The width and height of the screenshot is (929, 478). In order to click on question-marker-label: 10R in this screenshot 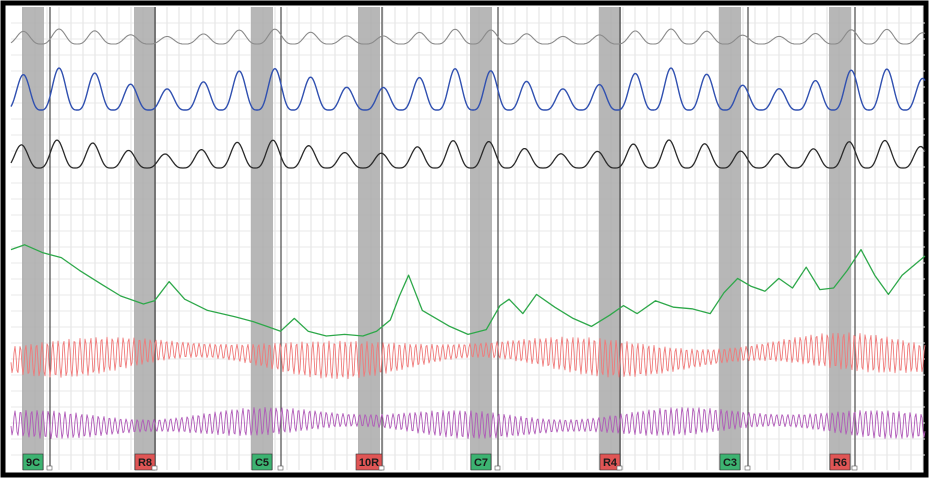, I will do `click(369, 463)`.